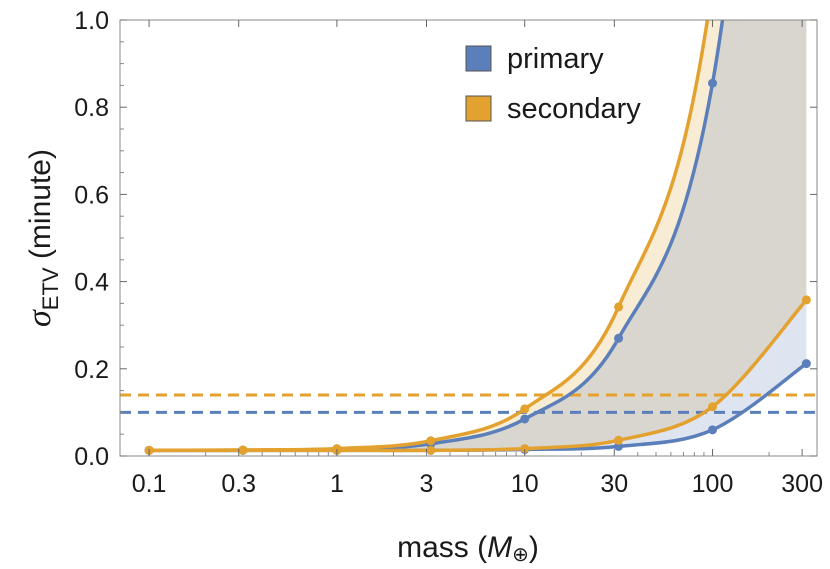  Describe the element at coordinates (478, 58) in the screenshot. I see `primary-legend-swatch` at that location.